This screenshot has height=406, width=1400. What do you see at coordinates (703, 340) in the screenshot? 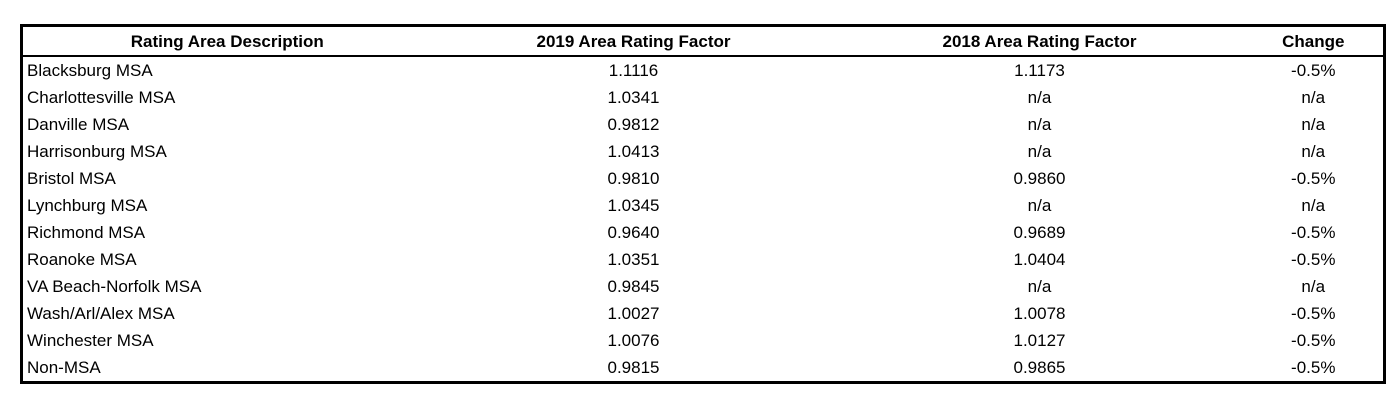
I see `table-row: Winchester MSA 1.0076 1.0127 -0.5%` at bounding box center [703, 340].